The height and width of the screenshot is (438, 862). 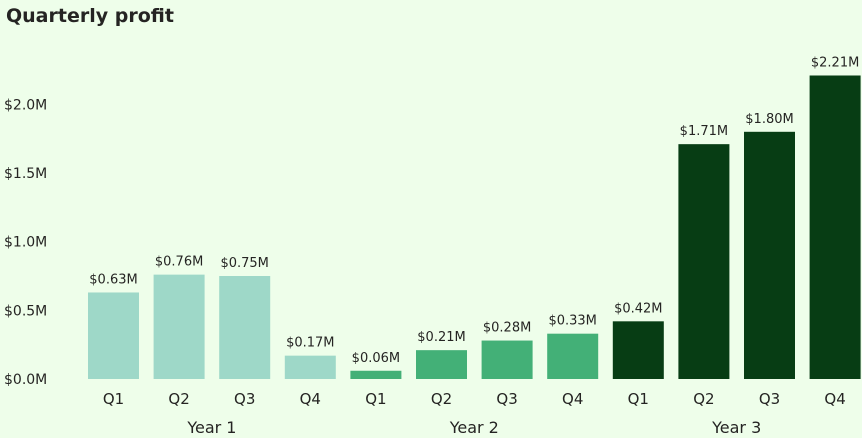 What do you see at coordinates (244, 263) in the screenshot?
I see `data-label: $0.75M` at bounding box center [244, 263].